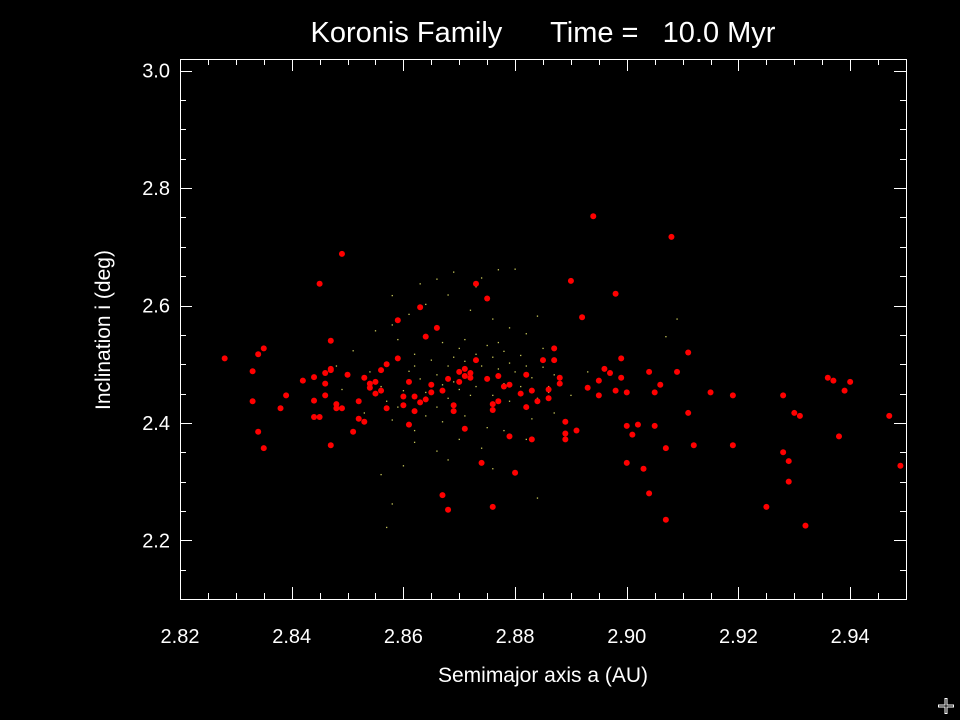 The height and width of the screenshot is (720, 960). Describe the element at coordinates (156, 424) in the screenshot. I see `y-tick-label: 2.4` at that location.